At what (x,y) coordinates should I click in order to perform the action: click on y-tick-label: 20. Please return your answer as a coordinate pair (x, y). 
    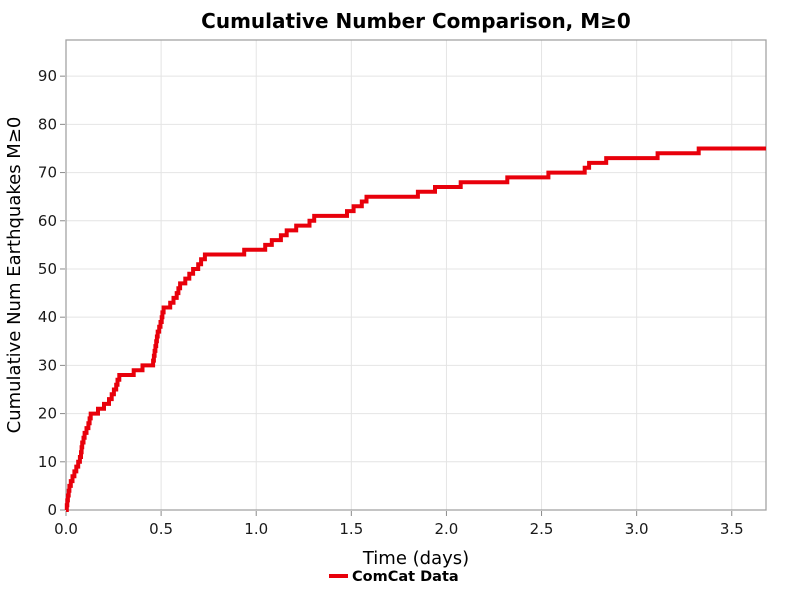
    Looking at the image, I should click on (47, 414).